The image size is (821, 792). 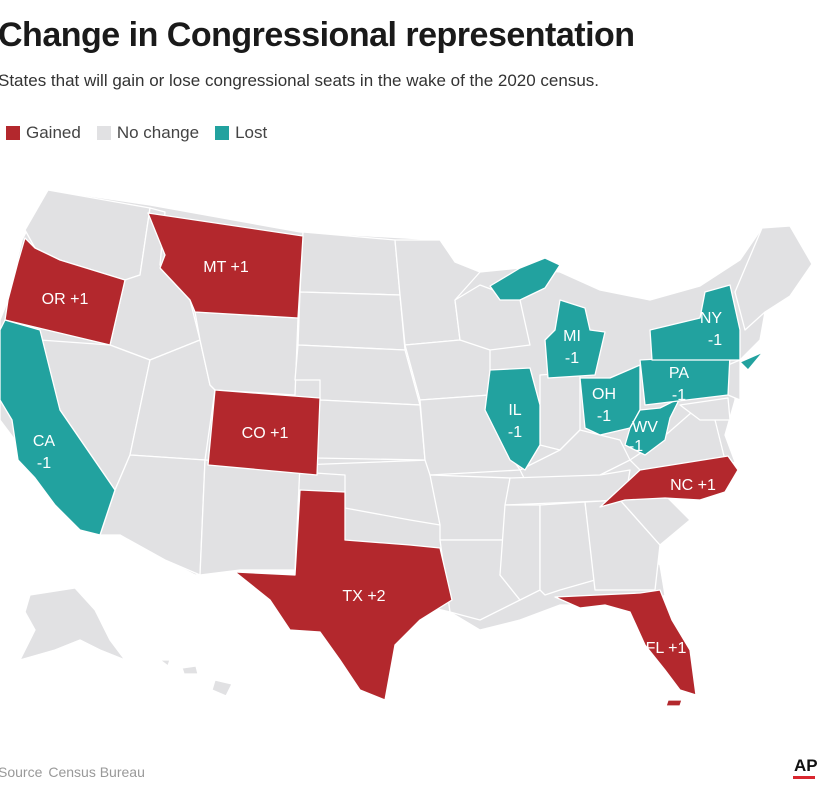 I want to click on legend-swatch-gained, so click(x=13, y=133).